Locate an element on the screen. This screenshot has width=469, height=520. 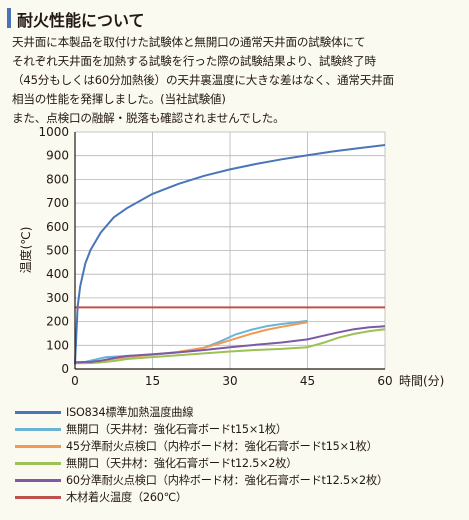
description-line-1: 天井面に本製品を取付けた試験体と無開口の通常天井面の試験体にて is located at coordinates (189, 42).